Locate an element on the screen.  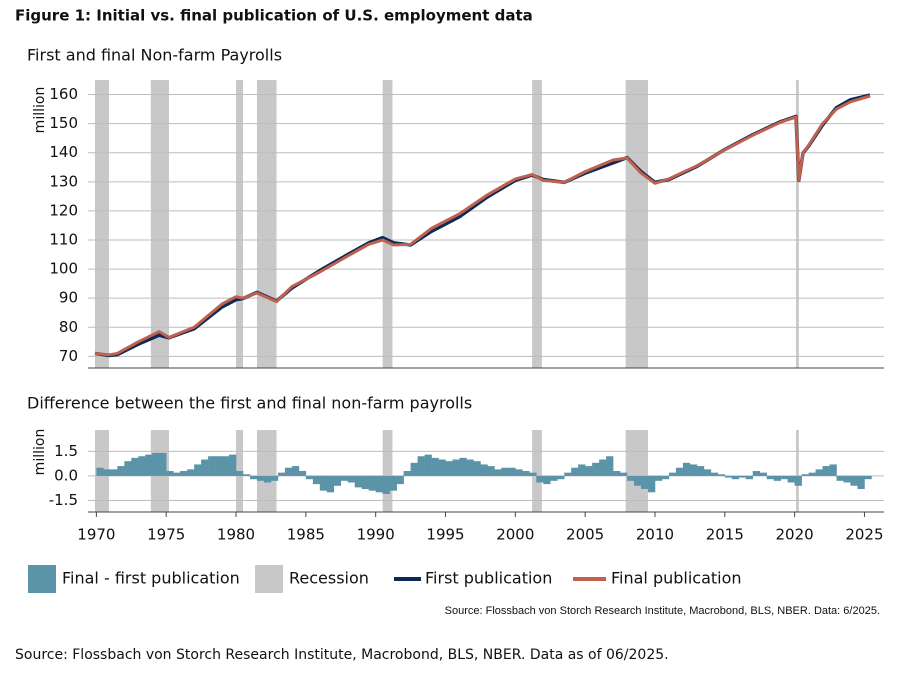
legend-label: First publication is located at coordinates (488, 578).